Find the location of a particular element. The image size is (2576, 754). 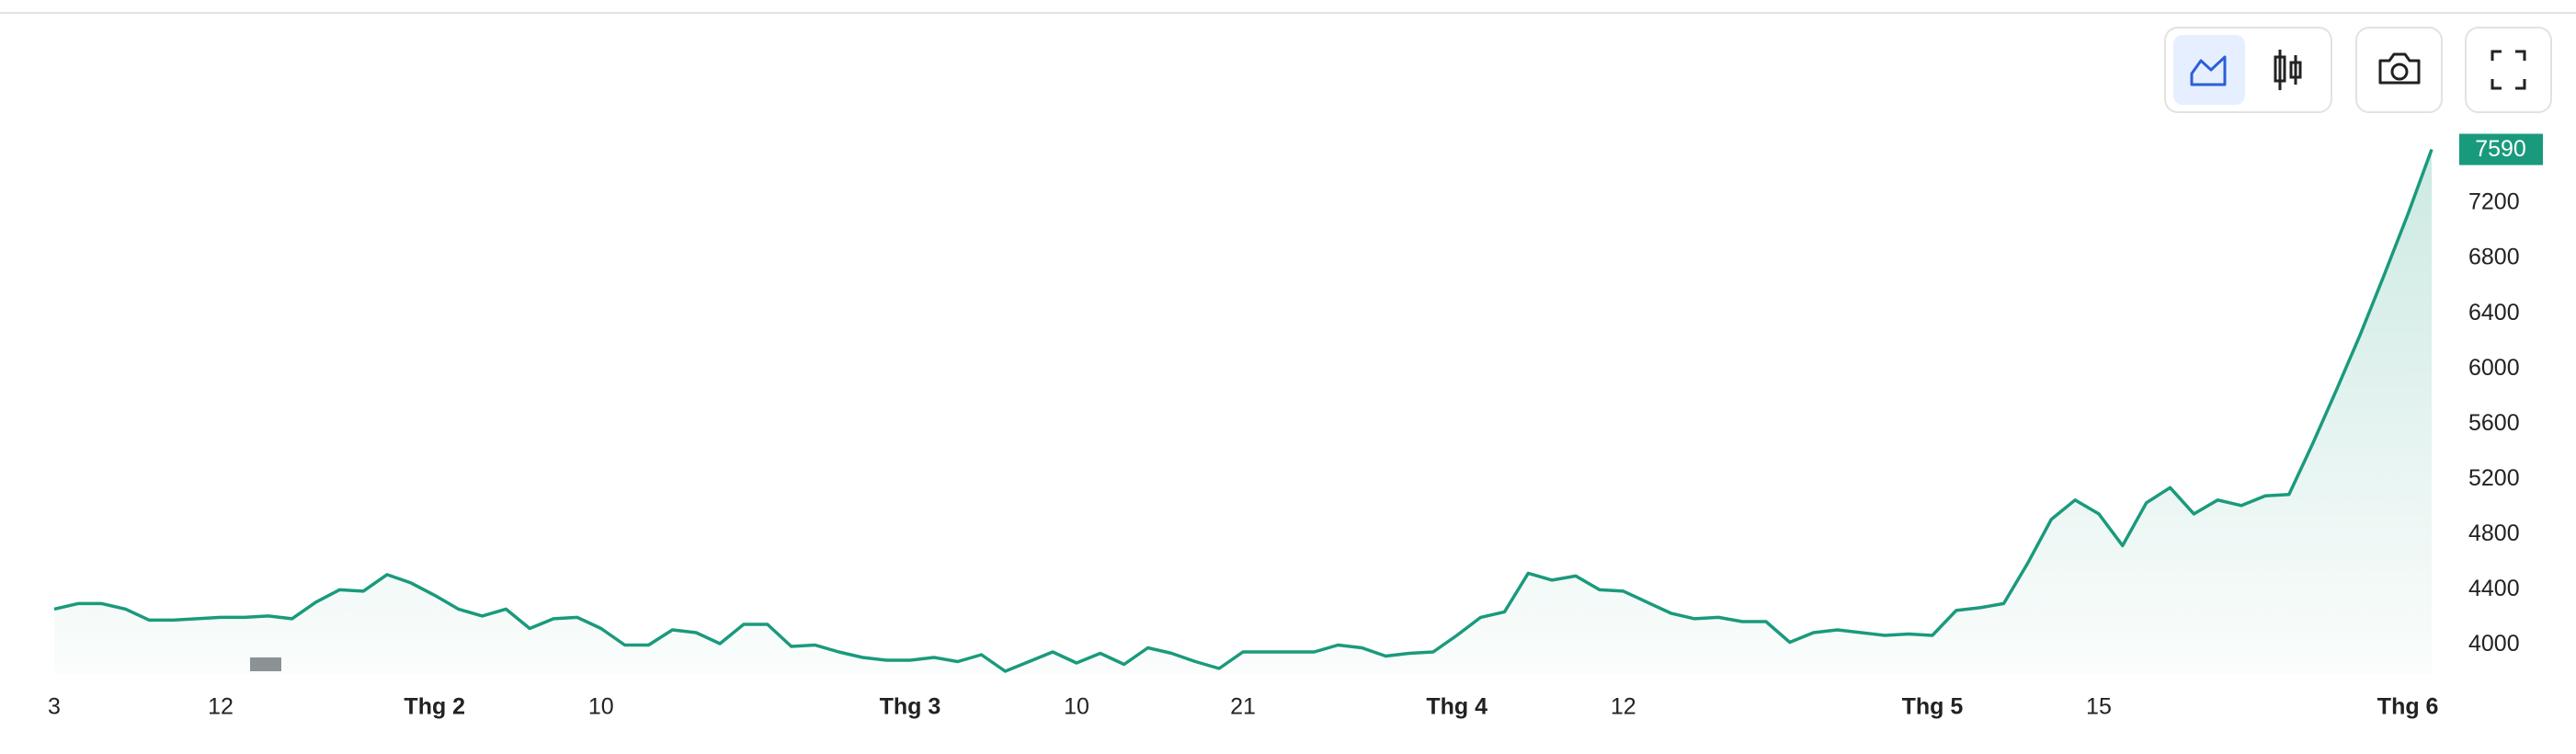

x-tick-label: Thg 2 is located at coordinates (434, 707).